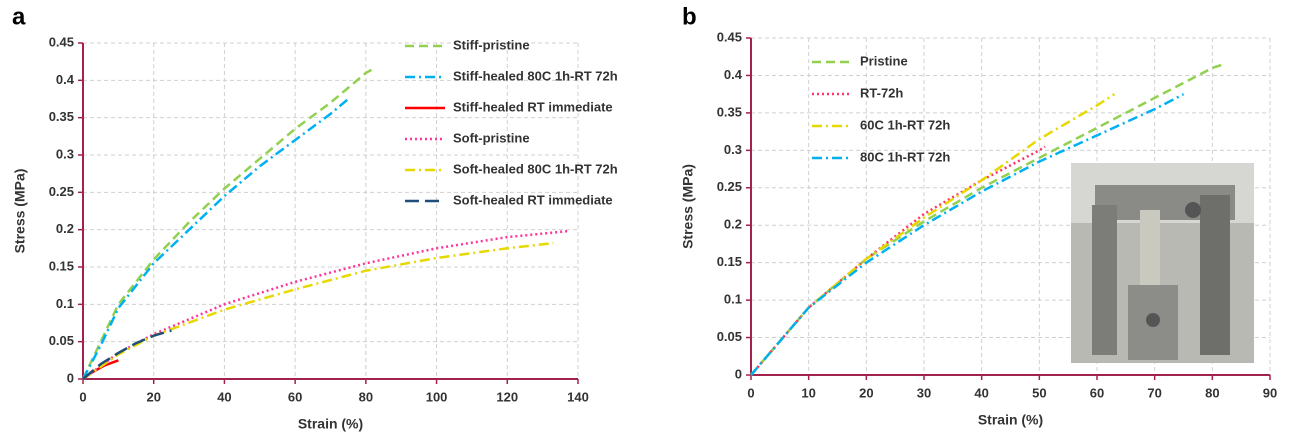 Image resolution: width=1293 pixels, height=437 pixels. I want to click on x-tick-label: 140, so click(578, 396).